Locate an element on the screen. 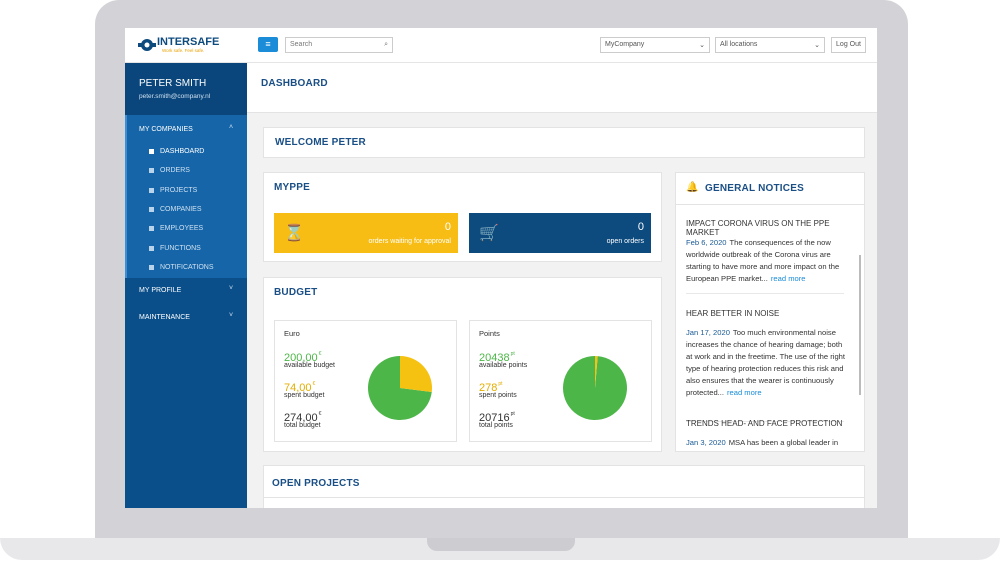 The height and width of the screenshot is (573, 1000). budget-title: BUDGET is located at coordinates (296, 292).